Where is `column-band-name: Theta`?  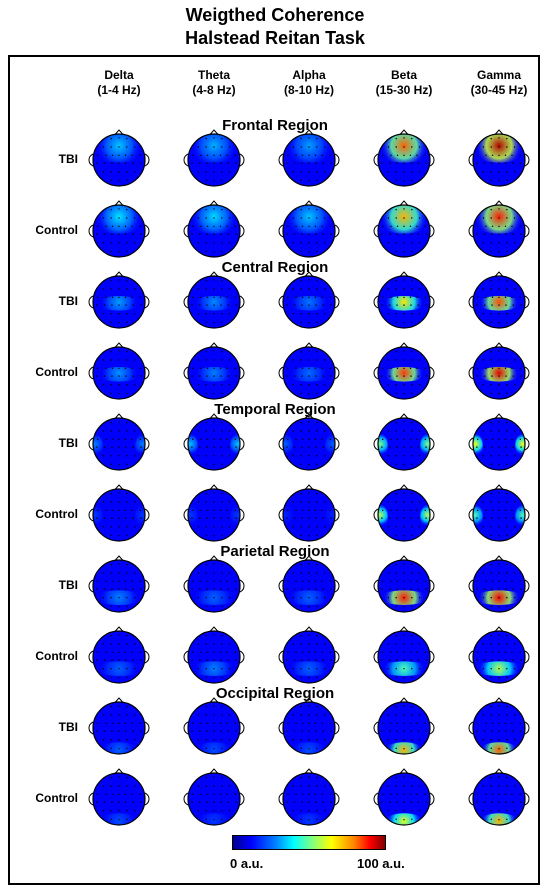 column-band-name: Theta is located at coordinates (213, 75).